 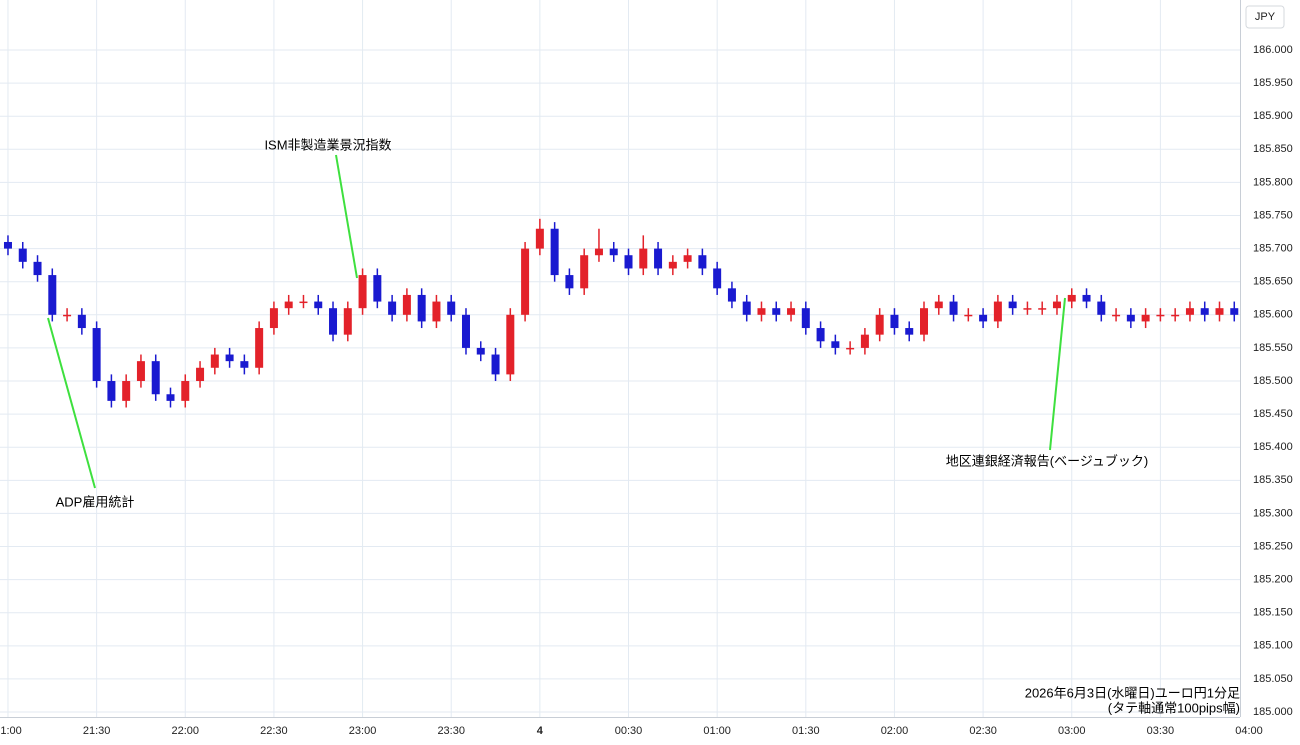 What do you see at coordinates (895, 731) in the screenshot?
I see `x-tick-label: 02:00` at bounding box center [895, 731].